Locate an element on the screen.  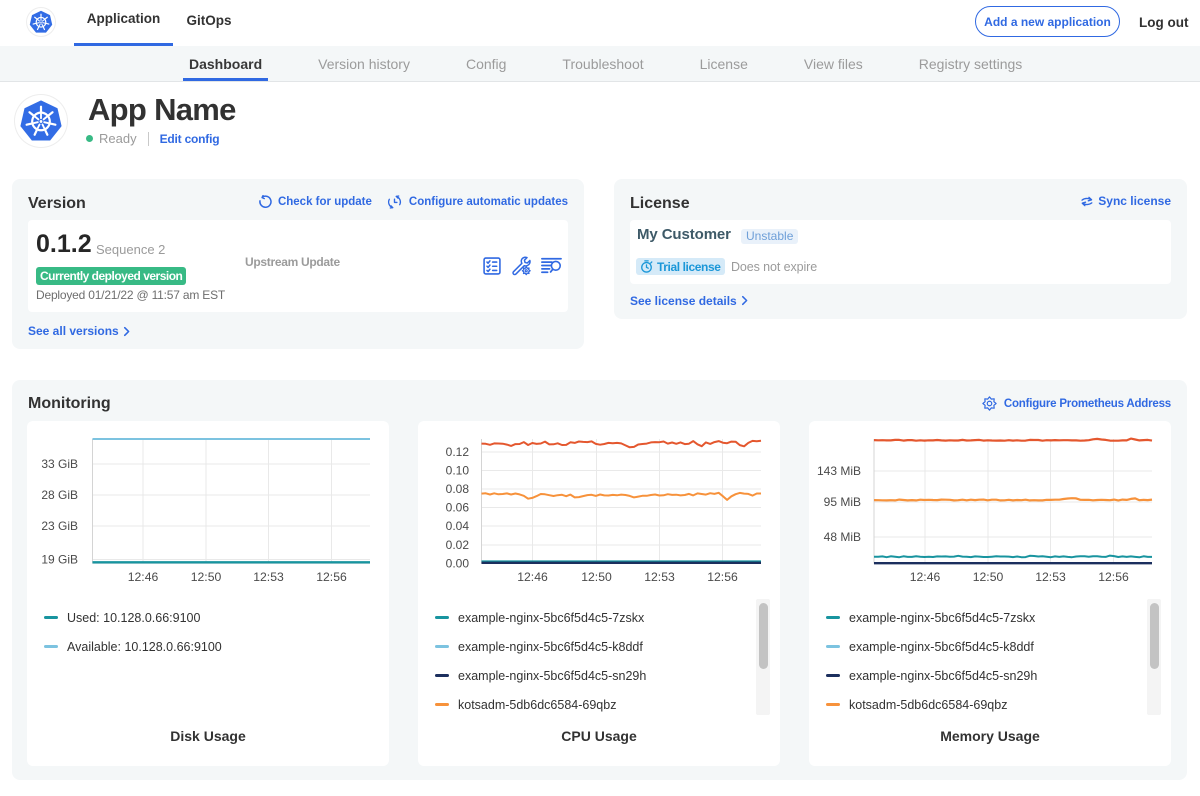
svg-text: 0.02 is located at coordinates (458, 545).